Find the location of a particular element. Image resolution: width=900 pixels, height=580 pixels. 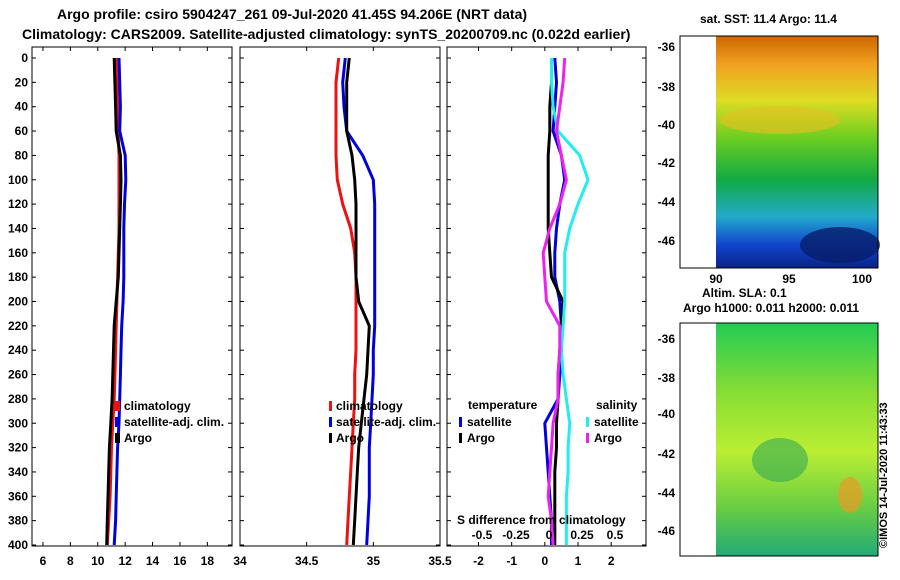

s-diff-tick-label: 0 is located at coordinates (549, 535).